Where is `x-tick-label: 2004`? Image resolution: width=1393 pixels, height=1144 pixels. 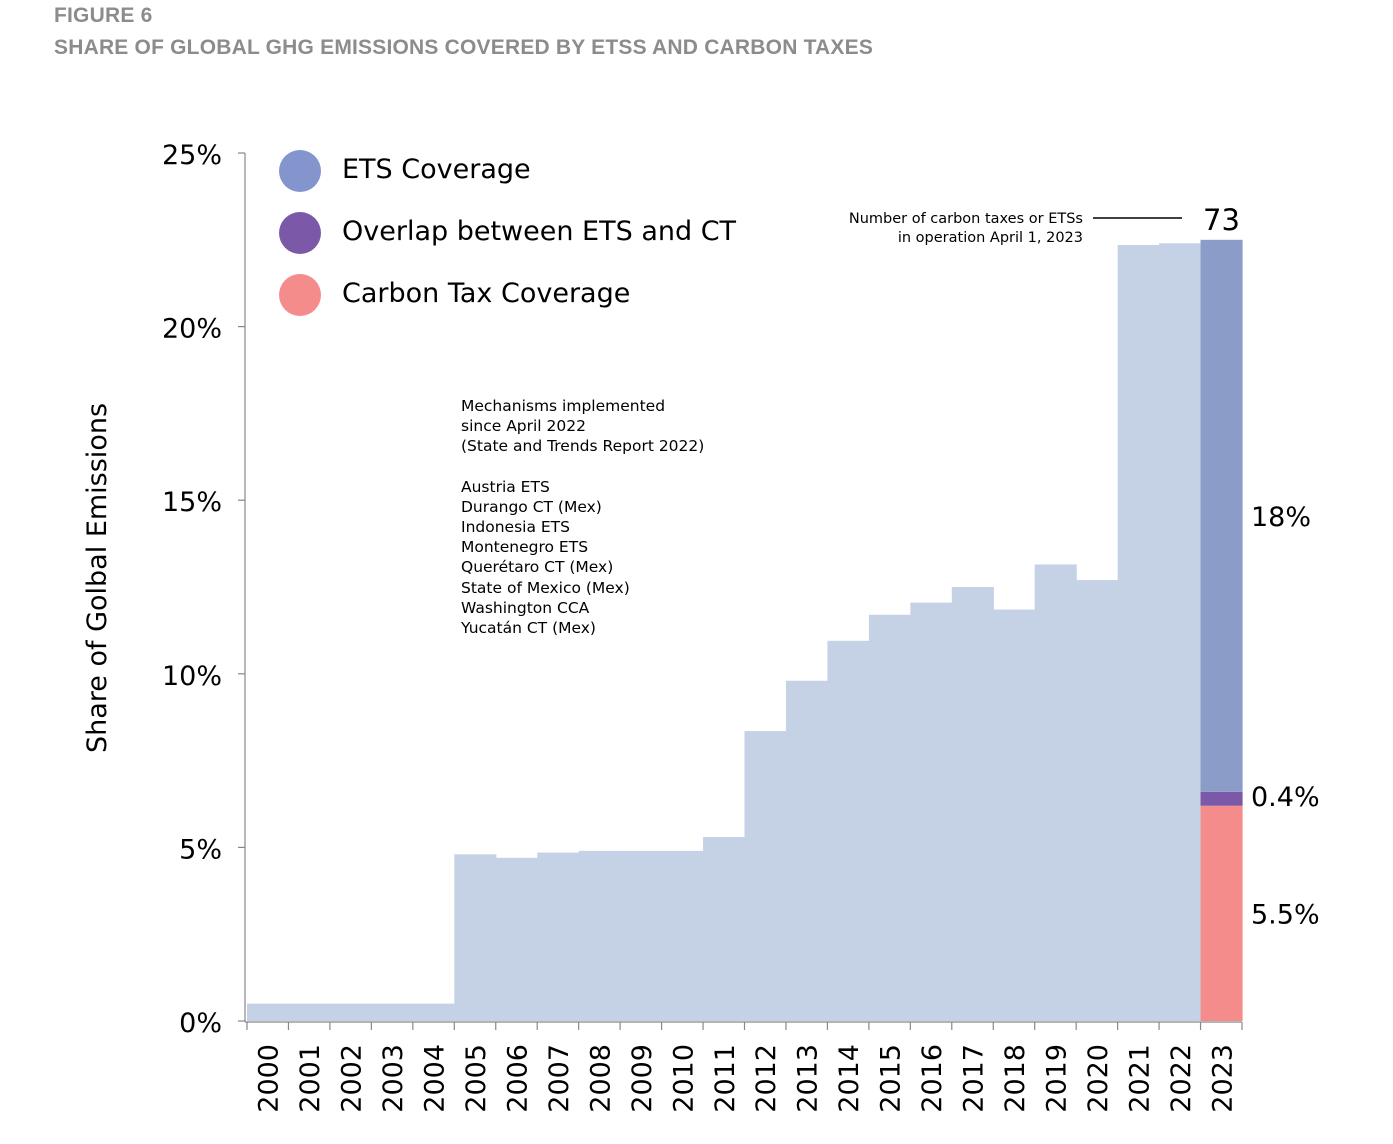 x-tick-label: 2004 is located at coordinates (435, 1078).